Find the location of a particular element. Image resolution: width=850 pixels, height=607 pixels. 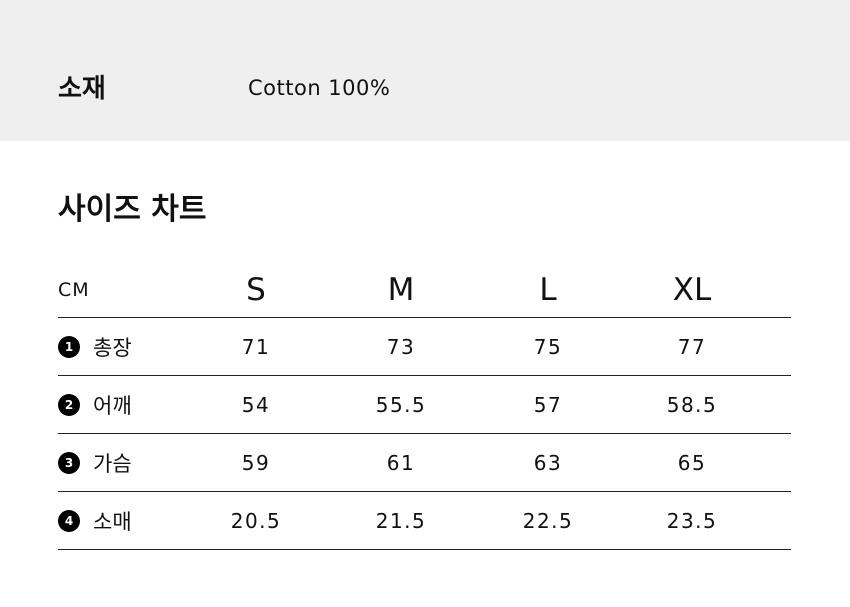

number-badge-icon: 4 is located at coordinates (69, 520).